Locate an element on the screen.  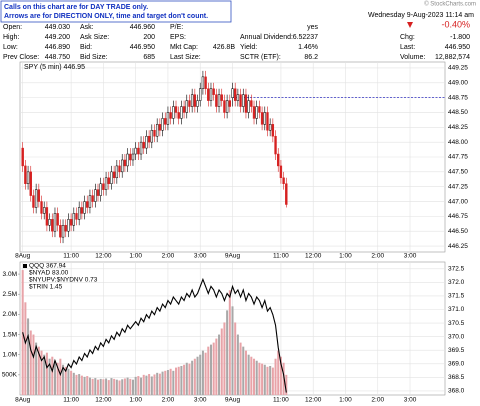
y2-tick-label: 371.5 is located at coordinates (456, 296).